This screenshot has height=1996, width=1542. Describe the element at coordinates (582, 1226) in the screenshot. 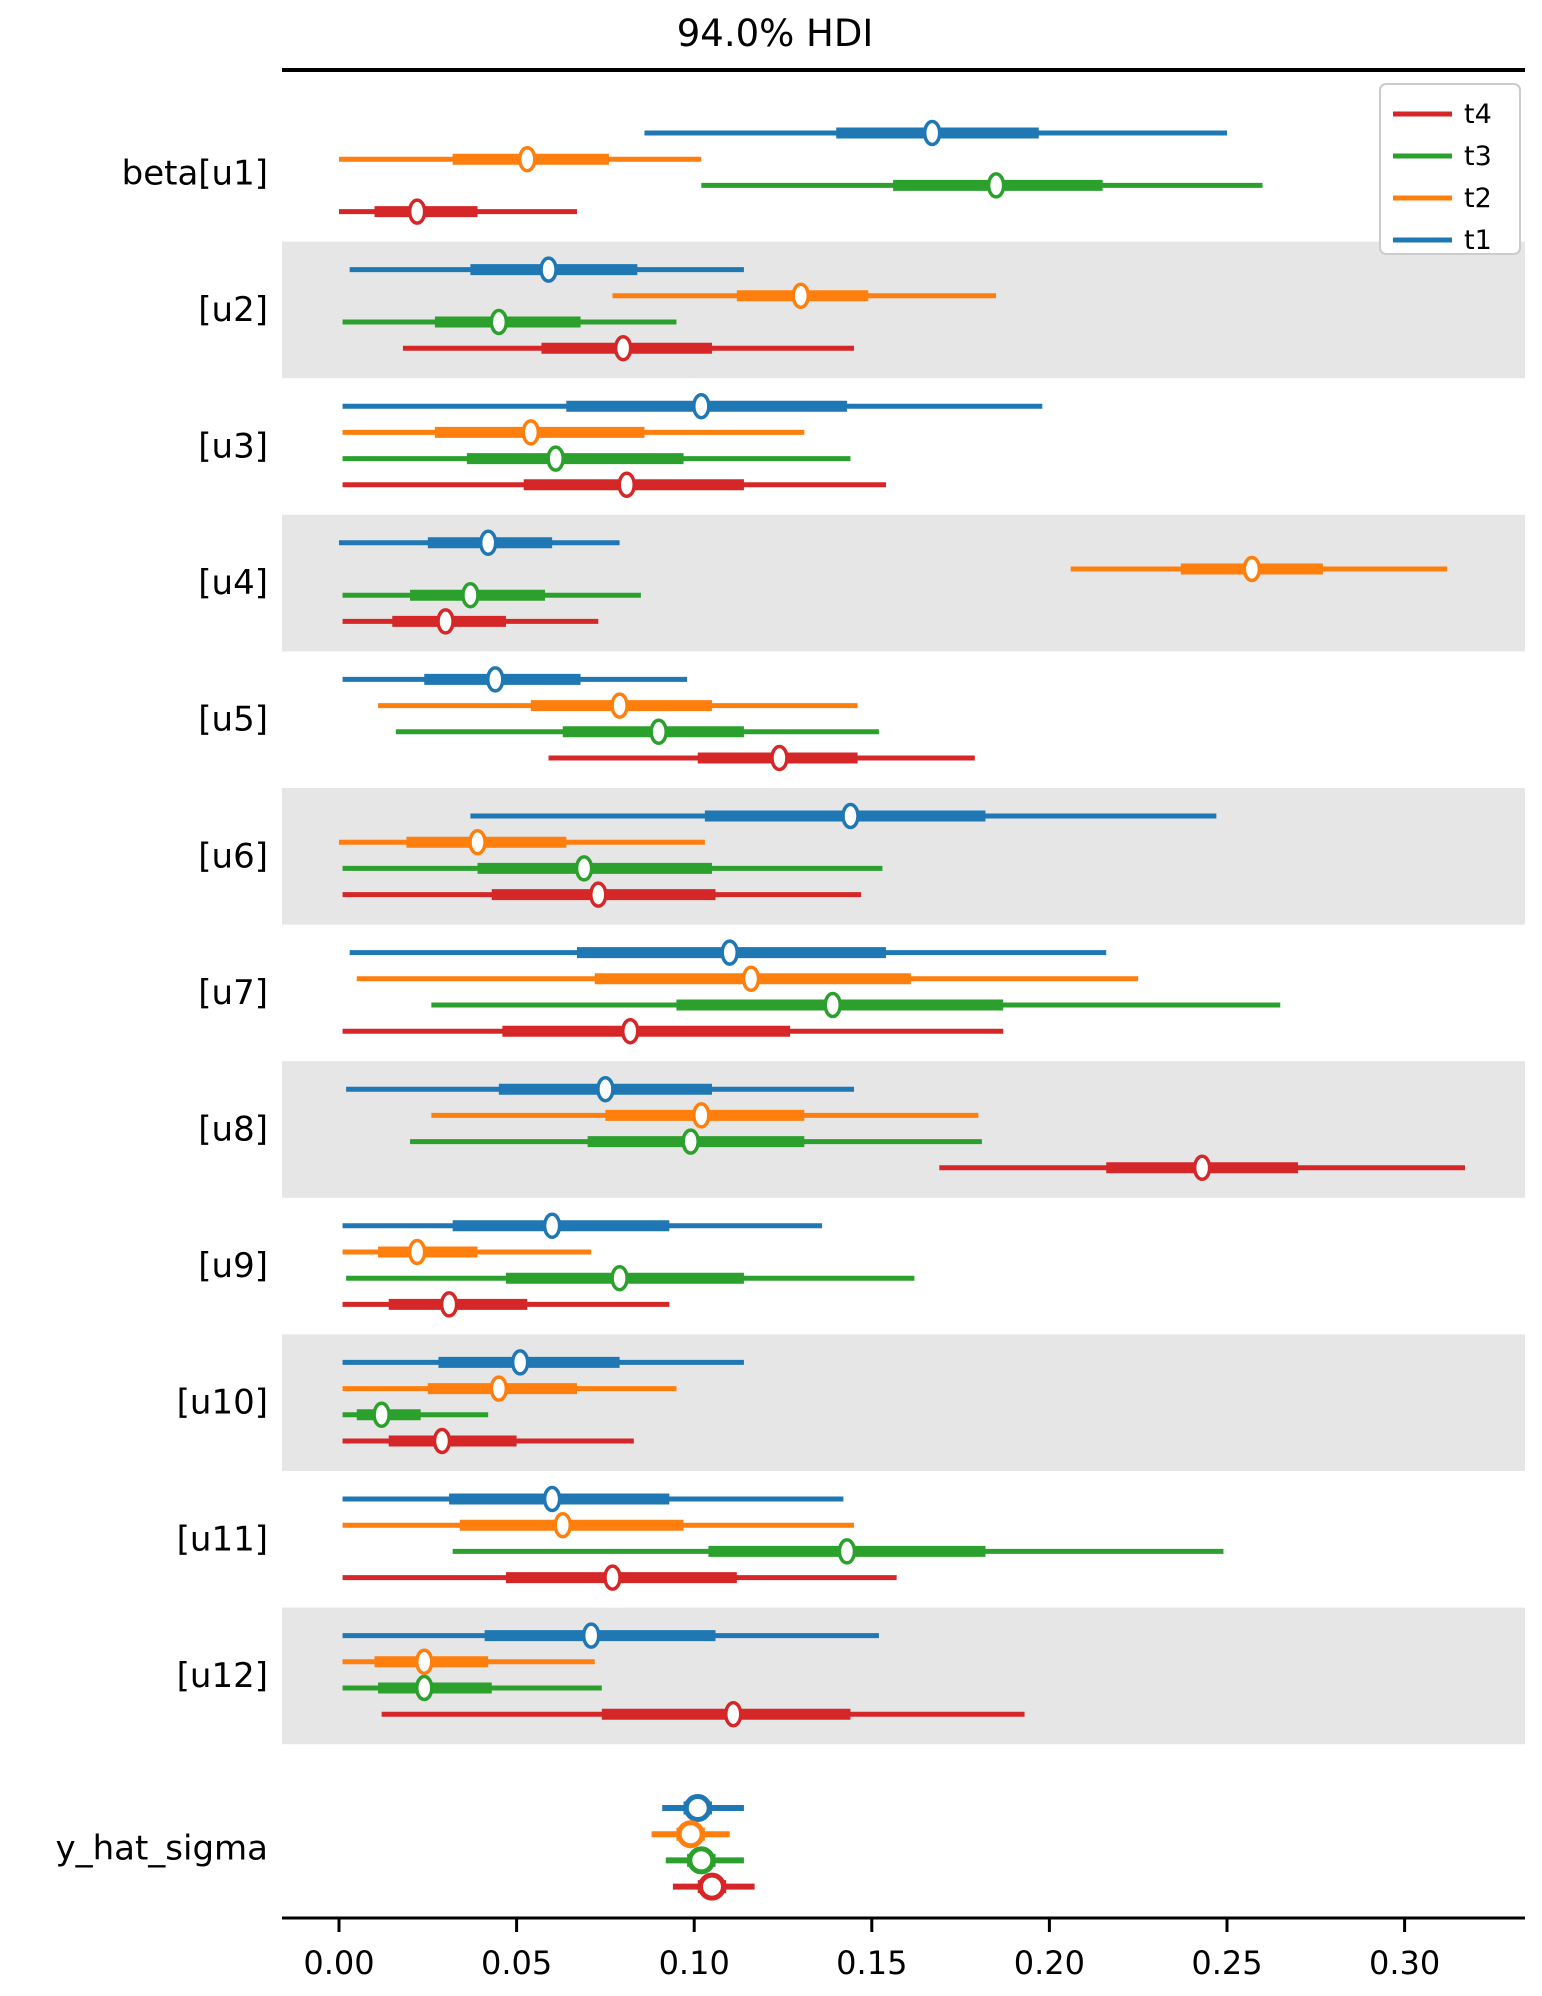

I see `forest-row-[u9]-t1` at that location.